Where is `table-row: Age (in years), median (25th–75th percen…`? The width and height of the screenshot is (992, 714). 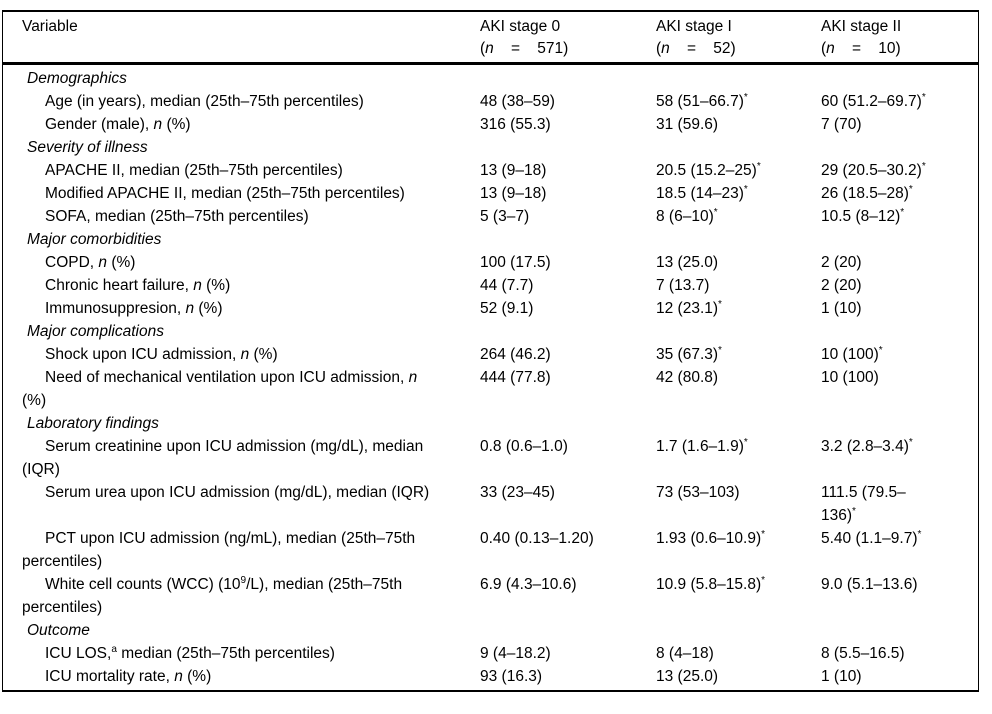
table-row: Age (in years), median (25th–75th percen… is located at coordinates (490, 101).